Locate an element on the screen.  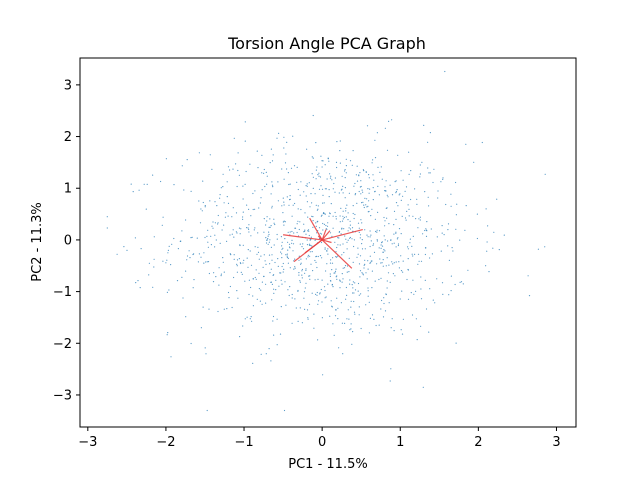
x-tick-label: 2 is located at coordinates (478, 442).